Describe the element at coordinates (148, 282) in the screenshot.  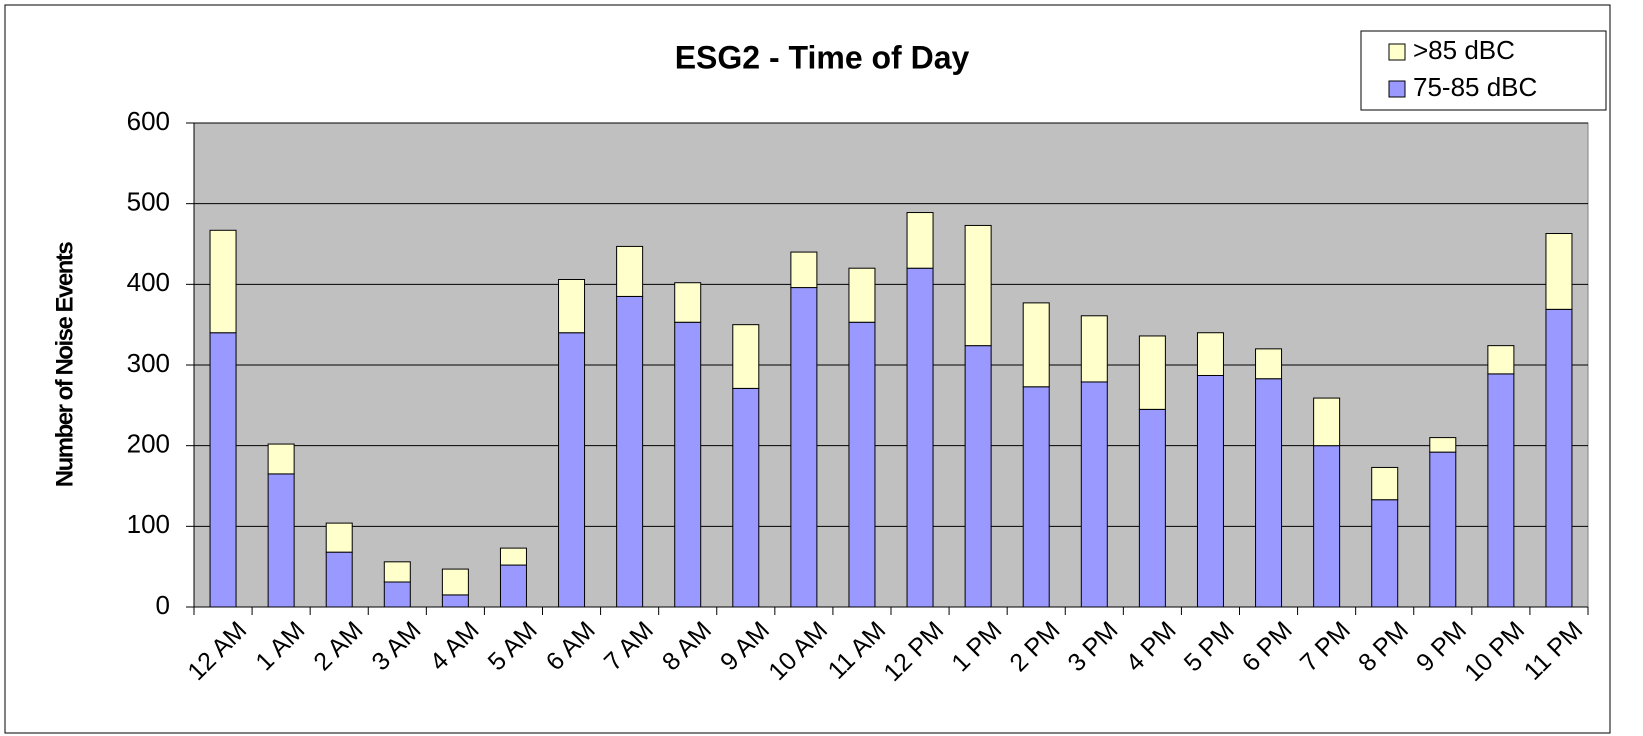
I see `y-tick-label: 400` at that location.